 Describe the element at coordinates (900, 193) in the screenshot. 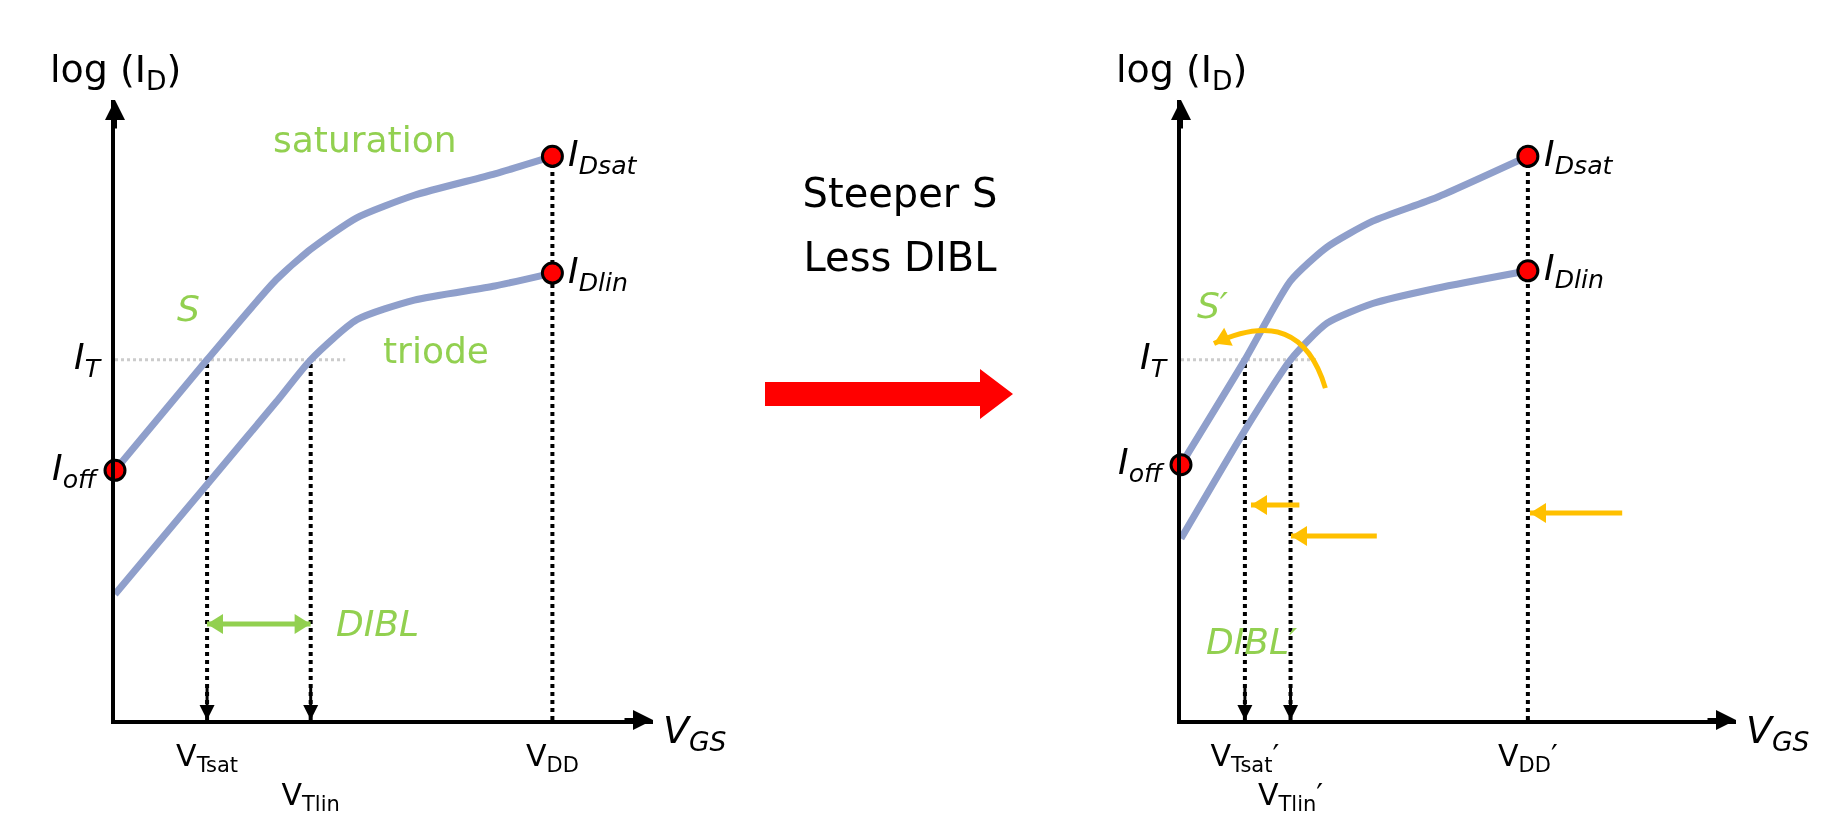

I see `text: Steeper S` at that location.